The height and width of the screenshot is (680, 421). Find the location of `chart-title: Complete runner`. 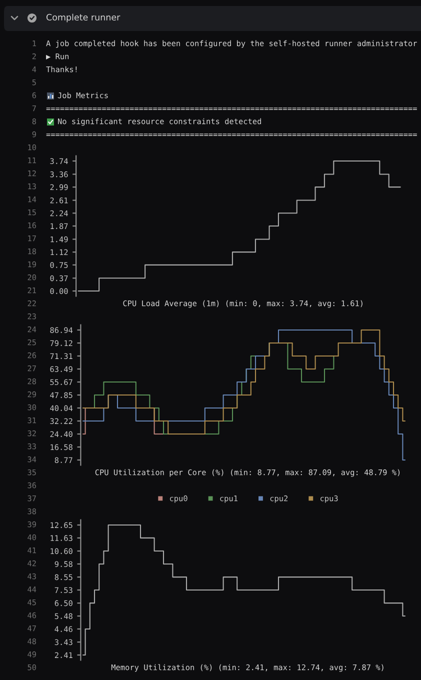

chart-title: Complete runner is located at coordinates (83, 18).